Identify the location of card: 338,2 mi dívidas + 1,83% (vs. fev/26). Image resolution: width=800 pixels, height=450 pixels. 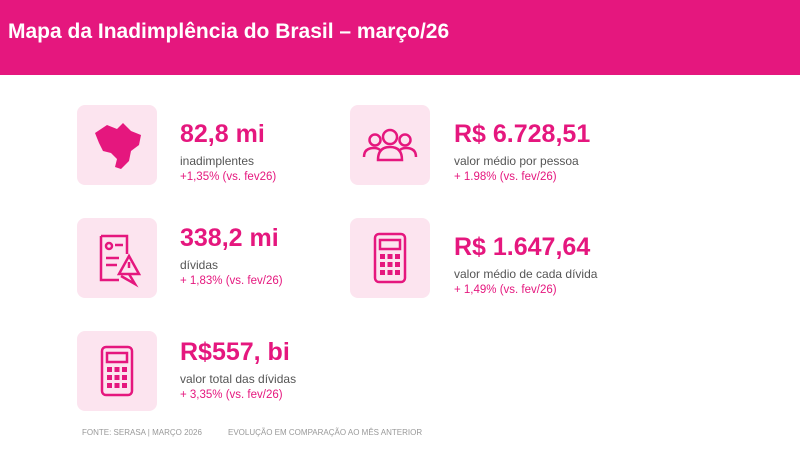
(231, 256).